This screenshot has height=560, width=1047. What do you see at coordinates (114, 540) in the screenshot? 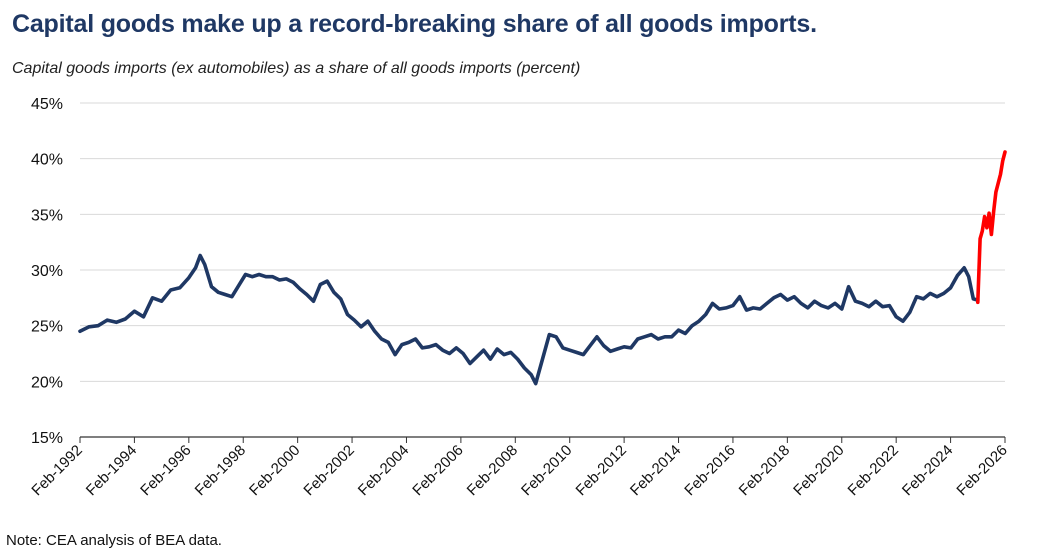
I see `chart-note: Note: CEA analysis of BEA data.` at bounding box center [114, 540].